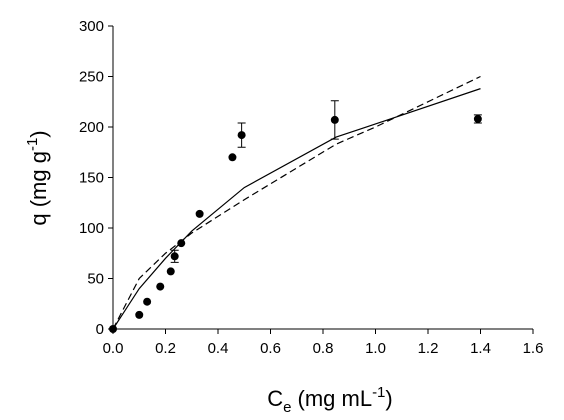  Describe the element at coordinates (323, 348) in the screenshot. I see `x-tick-label: 0.8` at that location.